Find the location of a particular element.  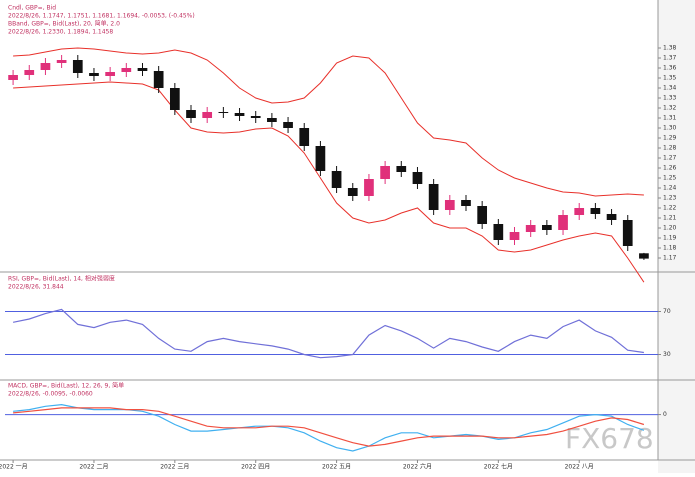

panel-label: MACD, GBP=, Bid(Last), 12, 26, 9, 简单 is located at coordinates (66, 386).